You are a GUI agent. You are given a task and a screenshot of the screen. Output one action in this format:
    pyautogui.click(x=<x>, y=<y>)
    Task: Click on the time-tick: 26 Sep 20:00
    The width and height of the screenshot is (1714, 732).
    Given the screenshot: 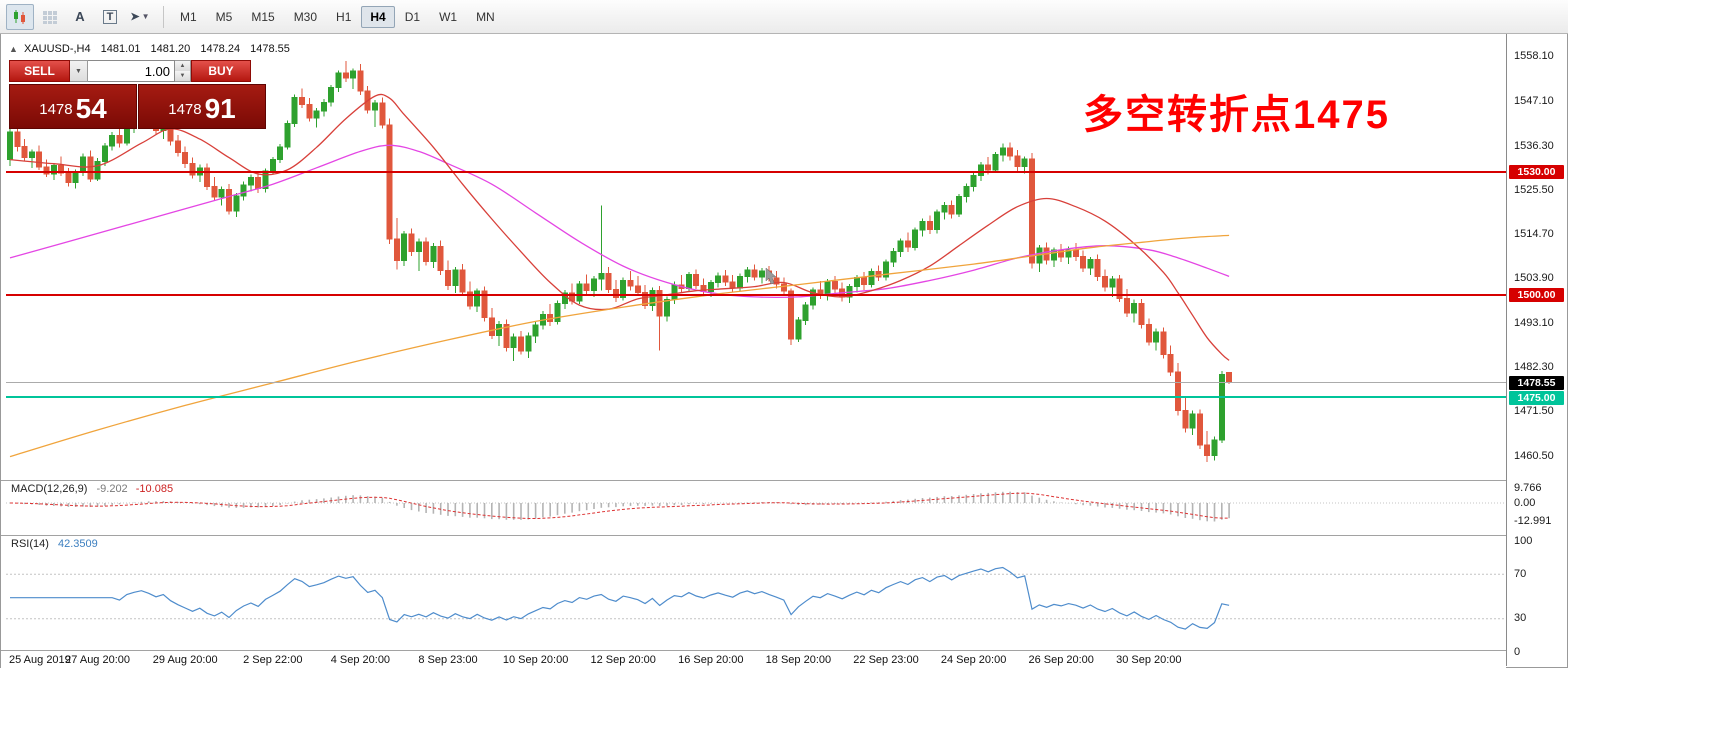 What is the action you would take?
    pyautogui.click(x=1061, y=660)
    